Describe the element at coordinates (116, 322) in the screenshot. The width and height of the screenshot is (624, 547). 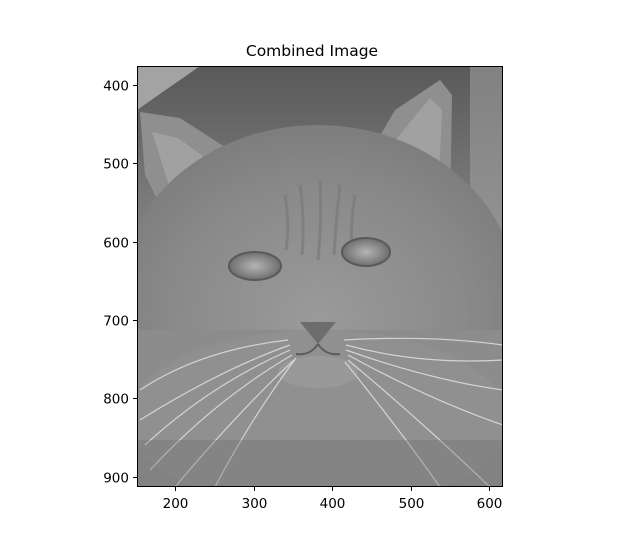
I see `y-tick-label: 700` at that location.